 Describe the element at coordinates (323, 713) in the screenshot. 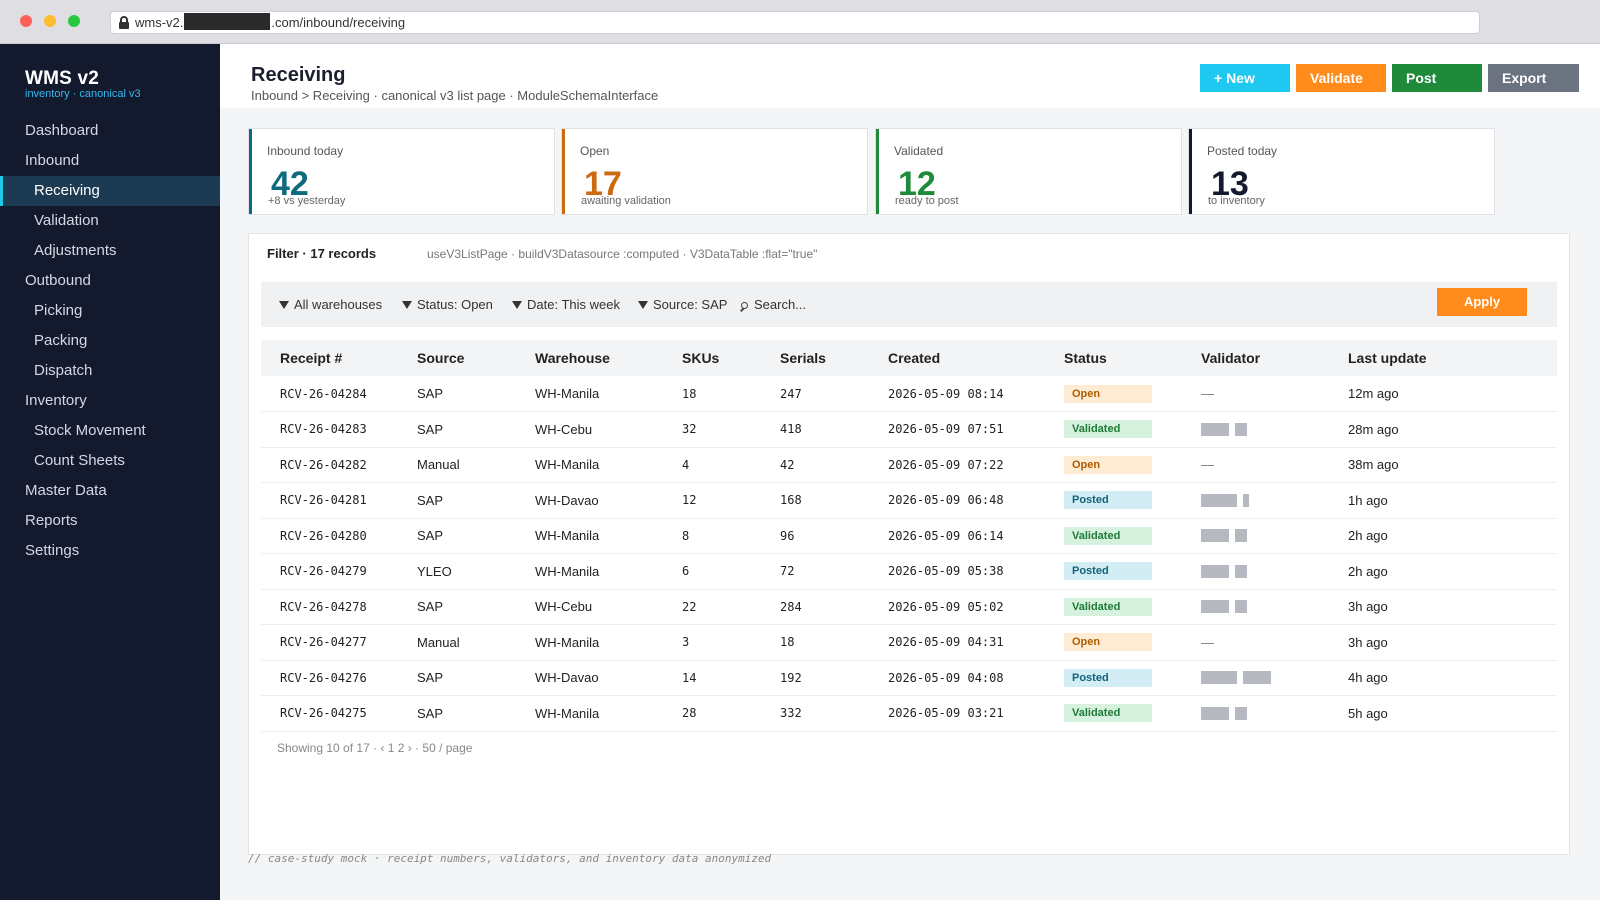

I see `receipt-number: RCV-26-04275` at that location.